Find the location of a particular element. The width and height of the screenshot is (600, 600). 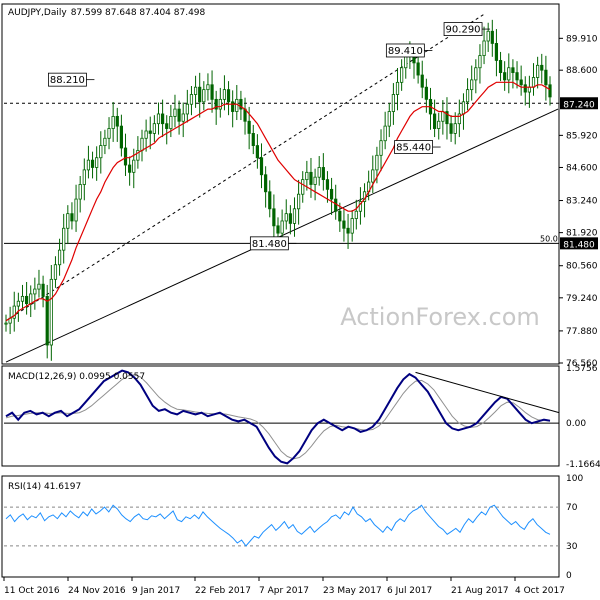

macd-signal-line is located at coordinates (278, 417).